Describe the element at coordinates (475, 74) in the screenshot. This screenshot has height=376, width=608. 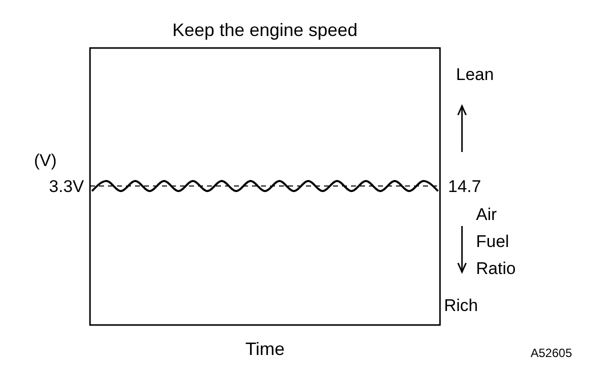
I see `text: Lean` at that location.